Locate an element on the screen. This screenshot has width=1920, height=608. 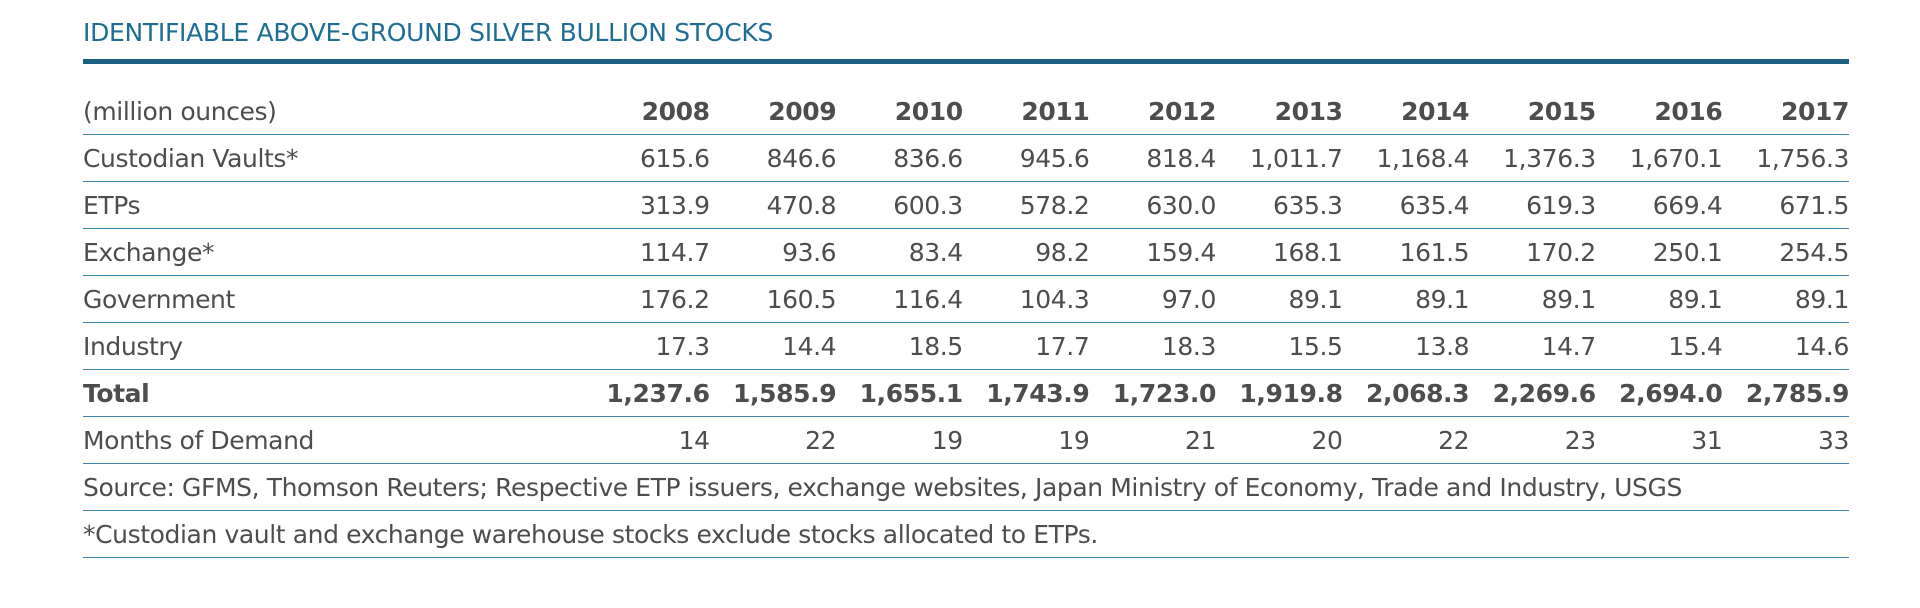
table-cell: 170.2 is located at coordinates (1532, 252).